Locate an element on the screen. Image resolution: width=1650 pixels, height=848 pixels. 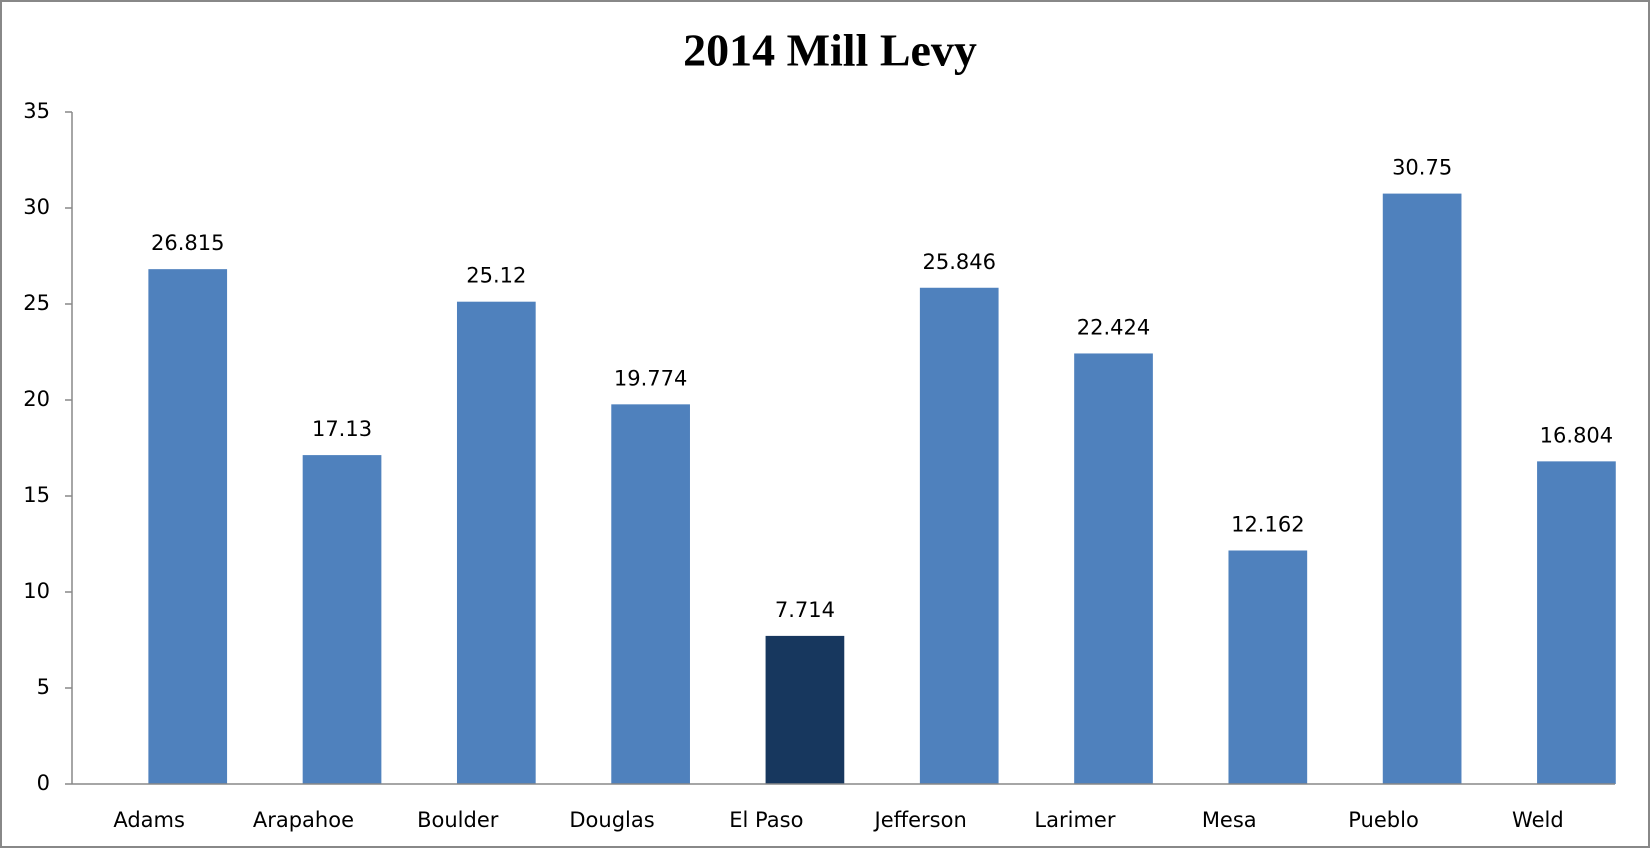
y-tick-label: 5 is located at coordinates (43, 687).